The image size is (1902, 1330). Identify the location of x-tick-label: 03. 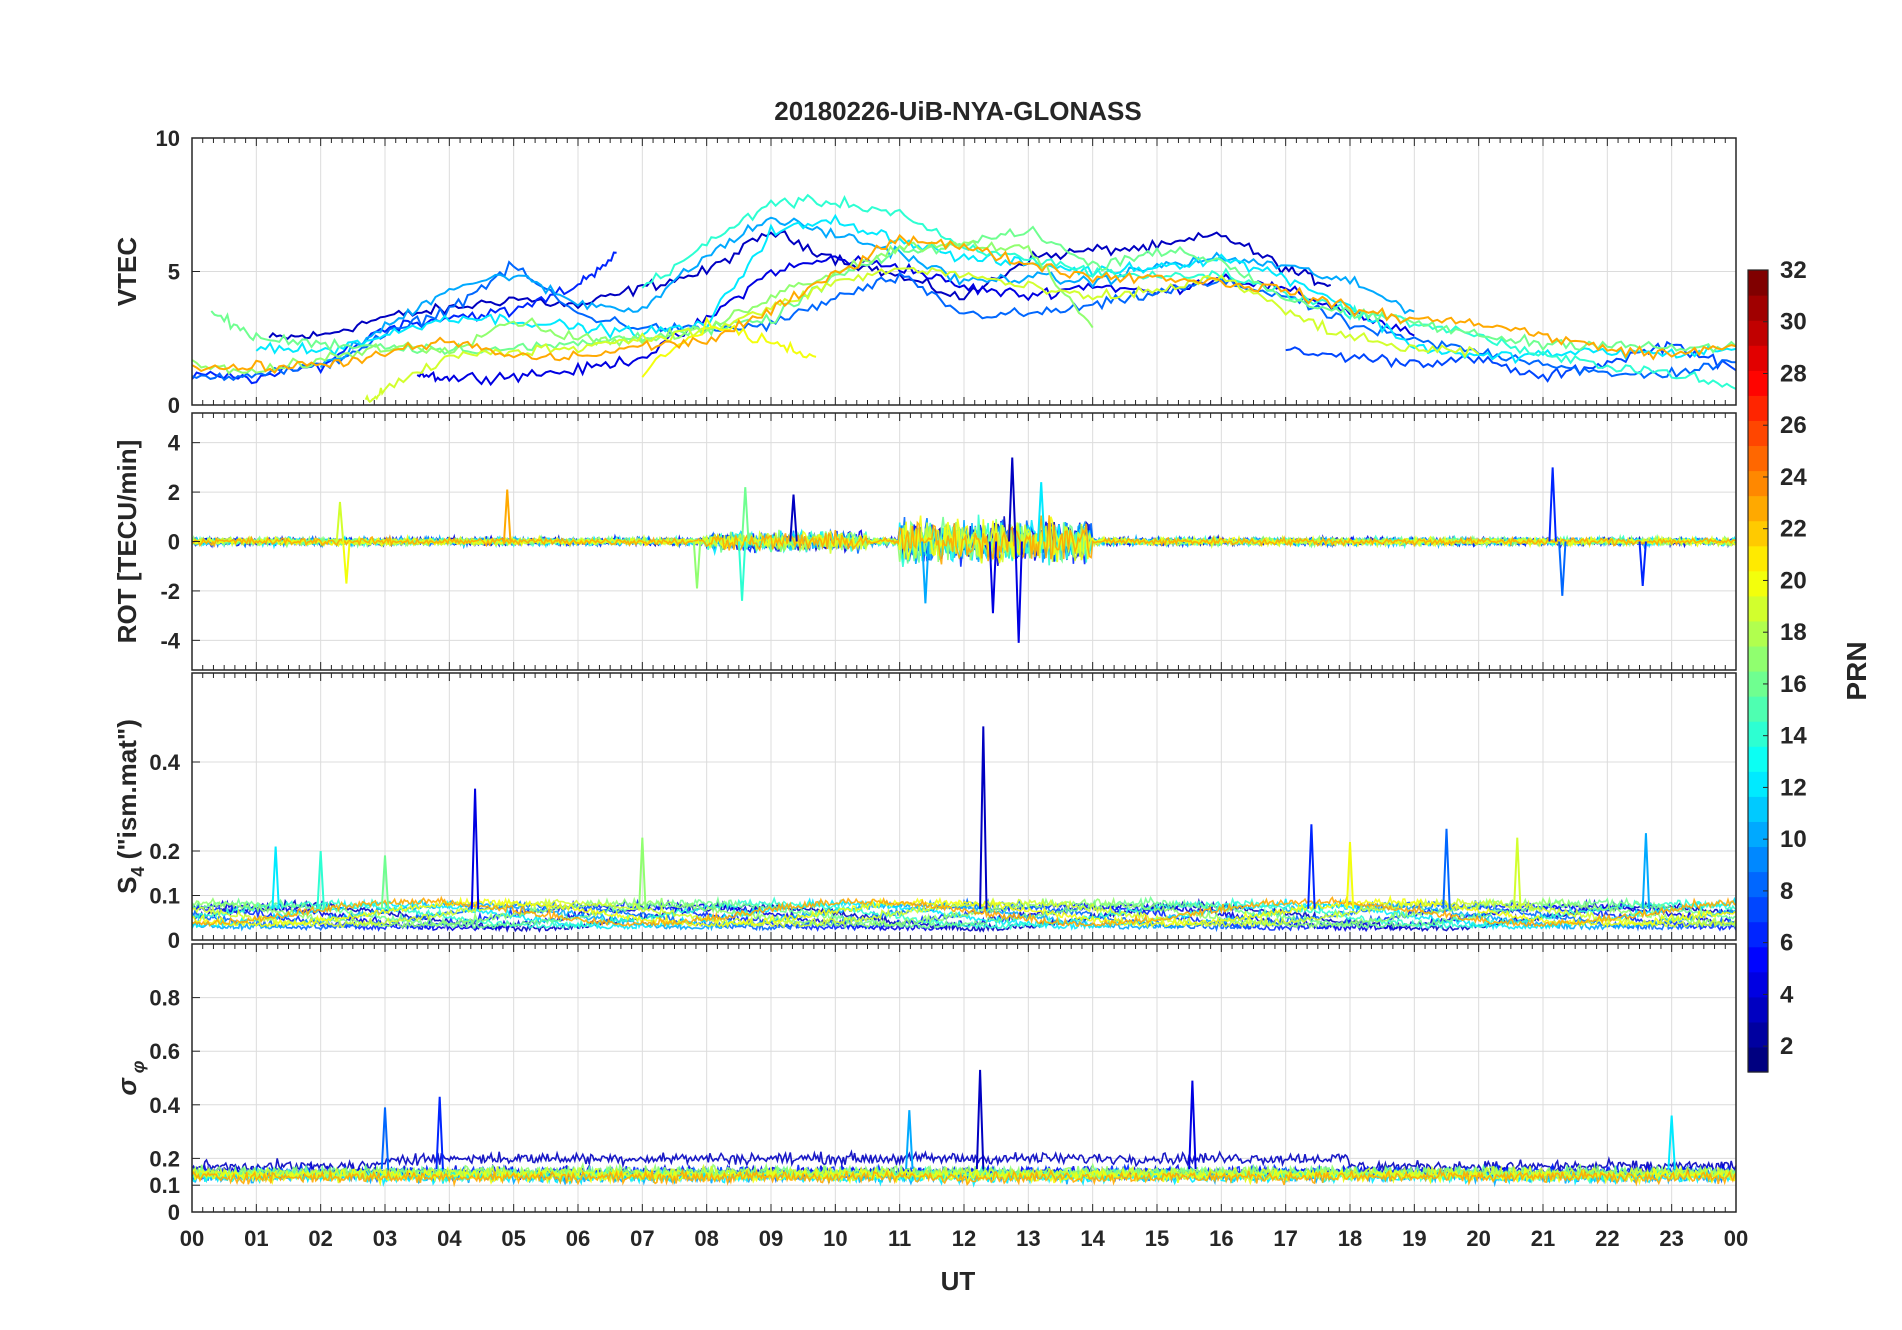
(385, 1238).